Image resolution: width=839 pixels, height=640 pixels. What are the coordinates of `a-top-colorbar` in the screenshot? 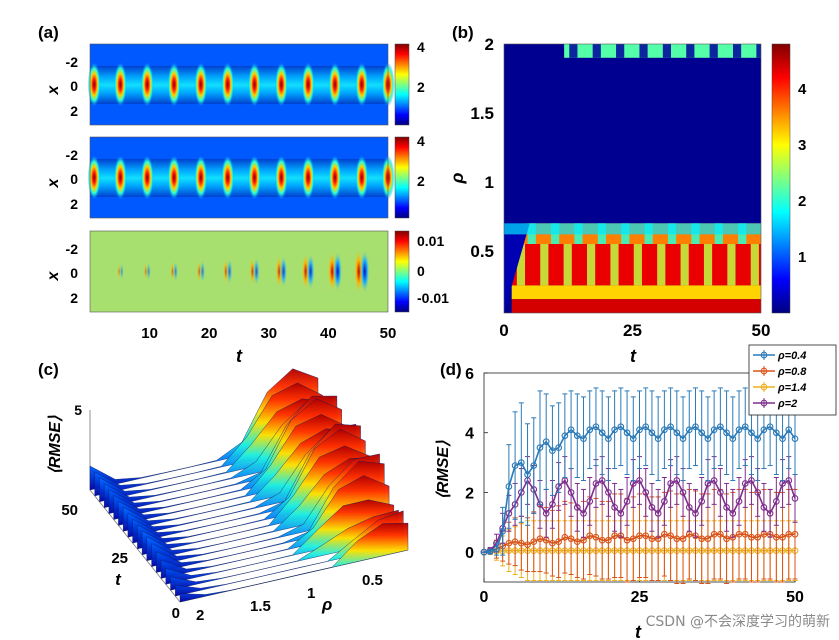 It's located at (402, 84).